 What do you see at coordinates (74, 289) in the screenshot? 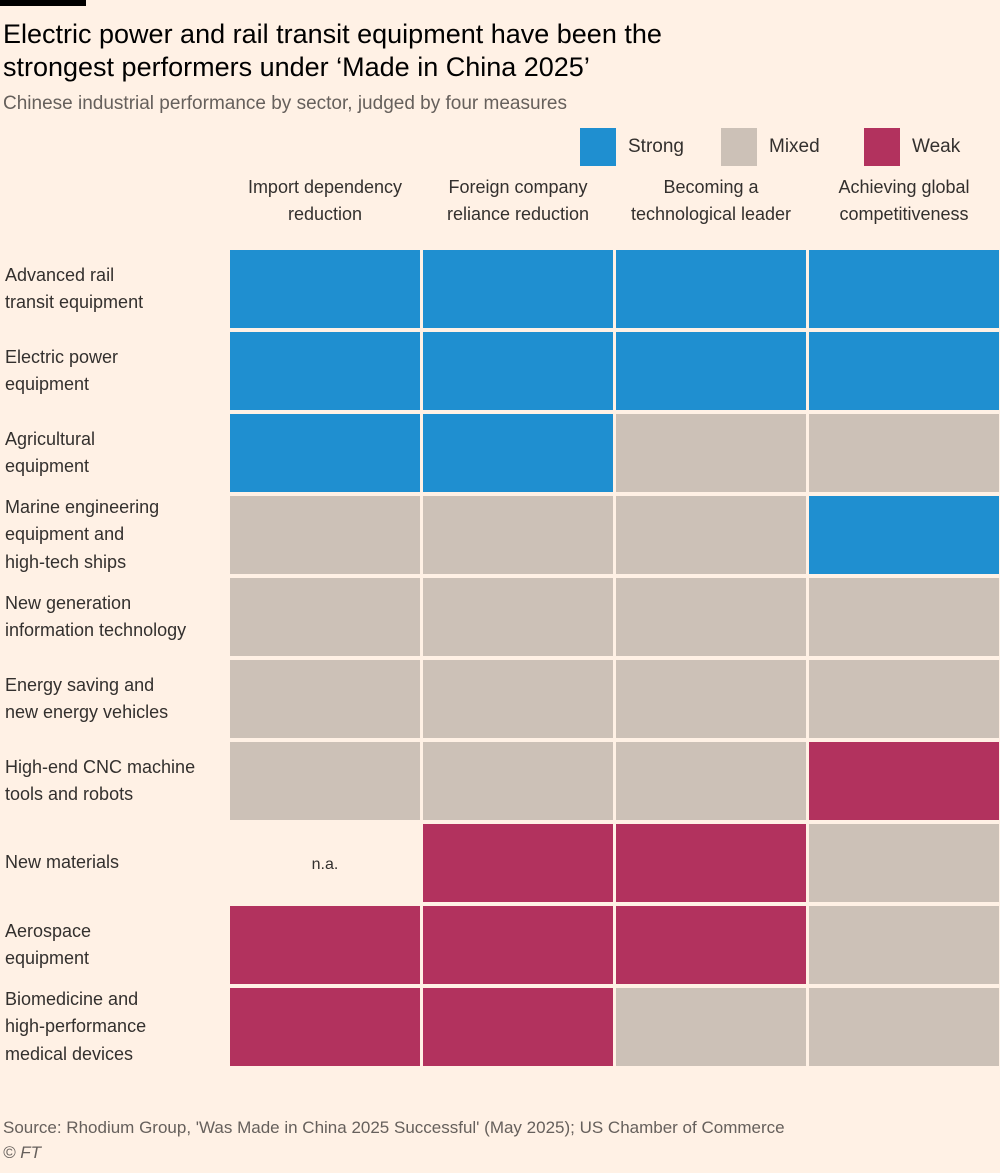
I see `row-label-text: Advanced rail transit equipment` at bounding box center [74, 289].